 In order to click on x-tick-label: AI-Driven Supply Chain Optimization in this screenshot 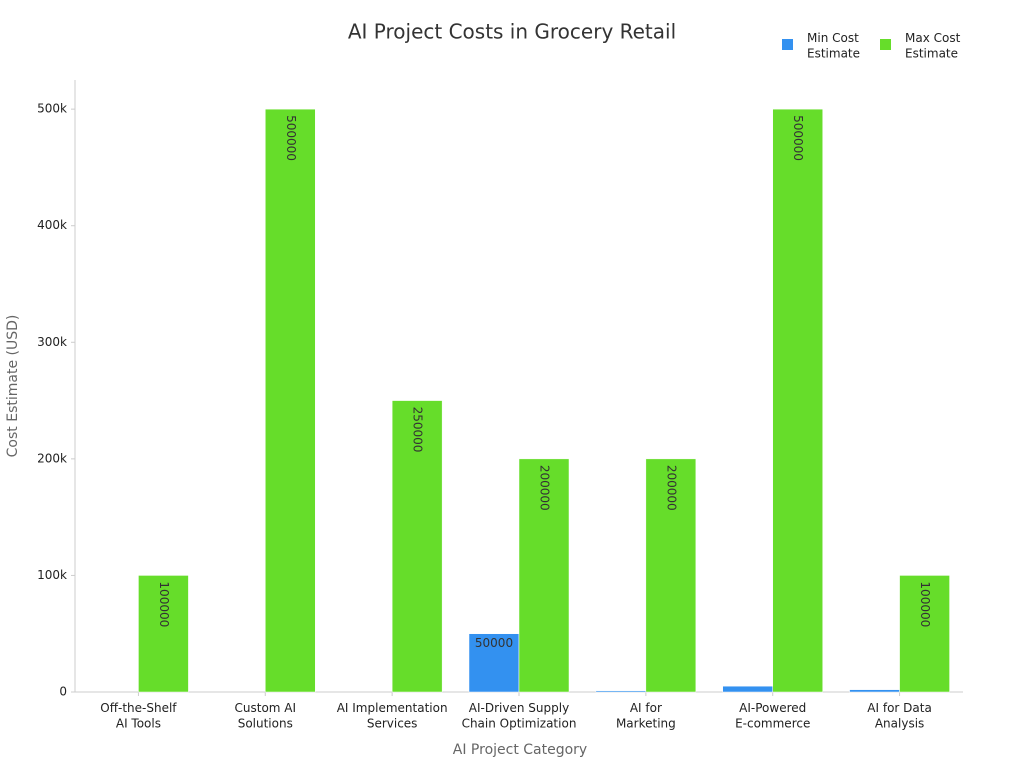, I will do `click(519, 716)`.